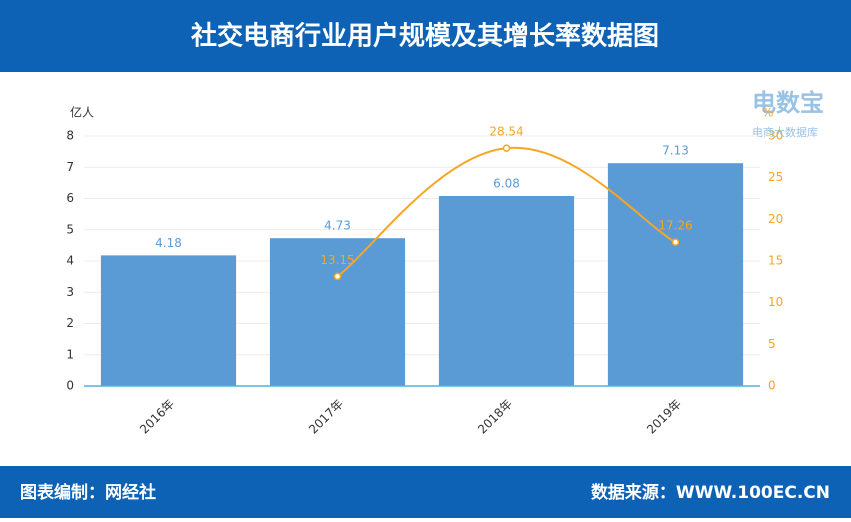 The height and width of the screenshot is (522, 851). Describe the element at coordinates (70, 292) in the screenshot. I see `y-tick-label: 3` at that location.